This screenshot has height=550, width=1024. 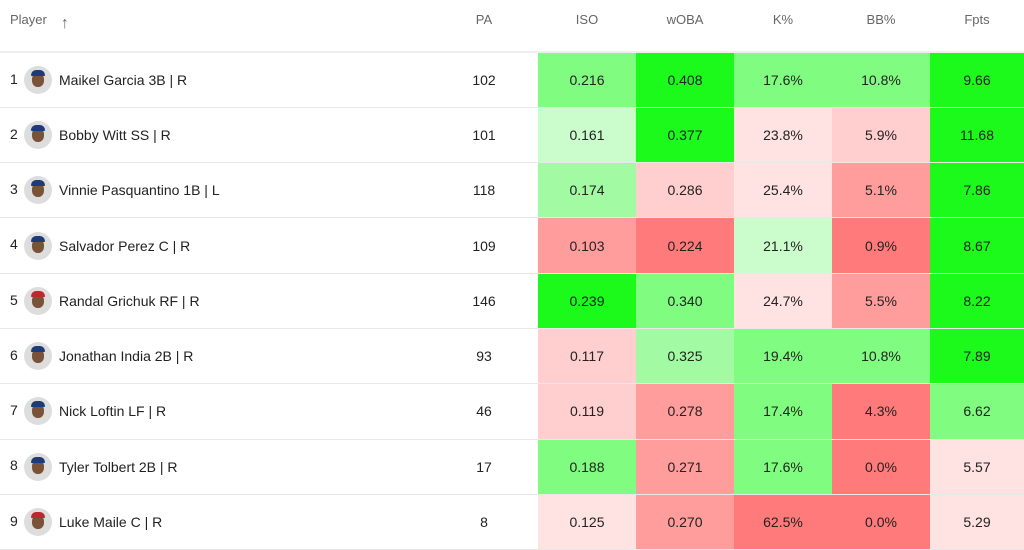 I want to click on fpts-cell: 5.57, so click(x=977, y=467).